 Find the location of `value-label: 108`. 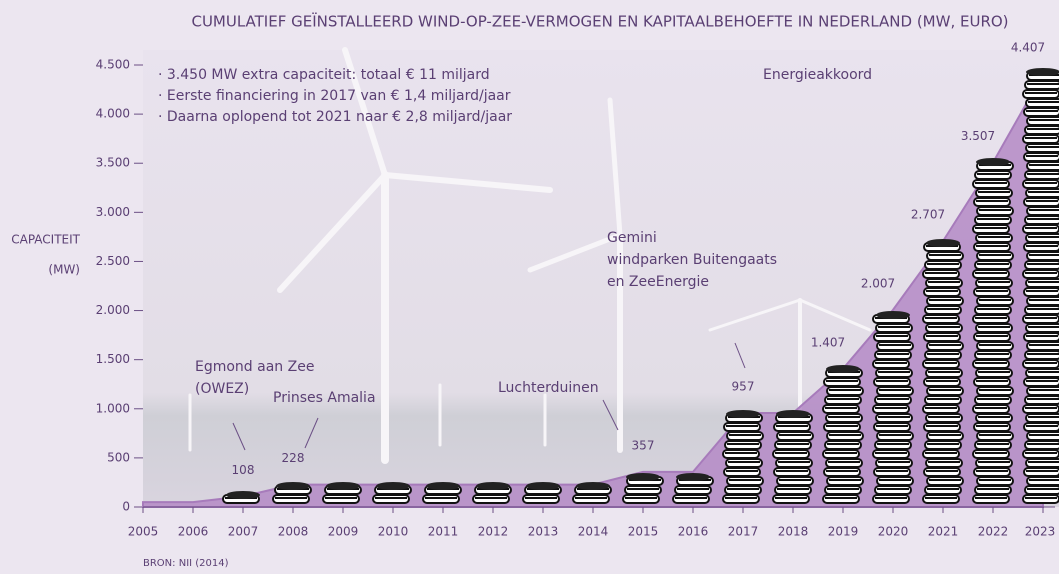

value-label: 108 is located at coordinates (243, 470).